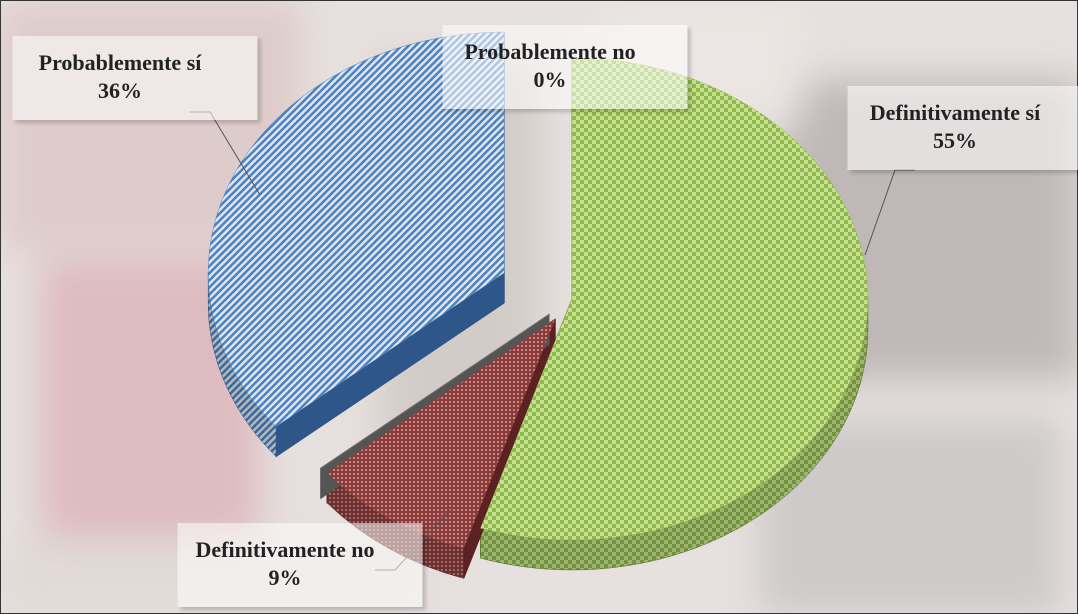  I want to click on data-label: Probablemente no 0%, so click(565, 67).